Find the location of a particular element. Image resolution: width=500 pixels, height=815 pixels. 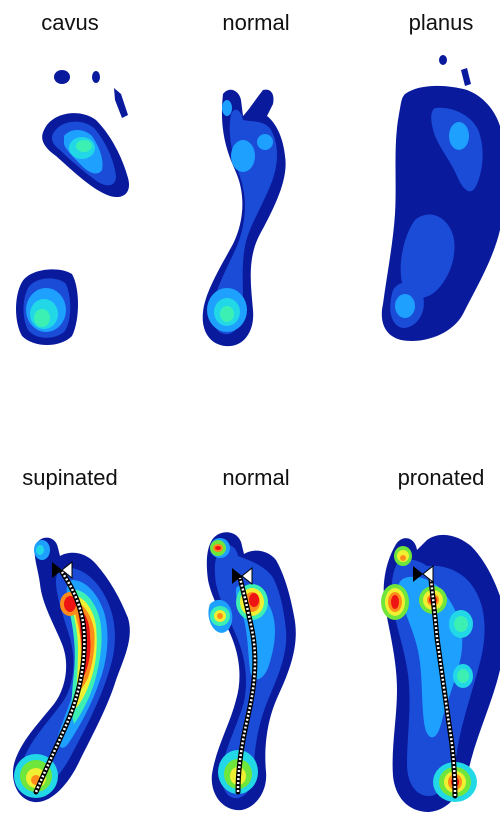

supinated-footprint is located at coordinates (71, 670).